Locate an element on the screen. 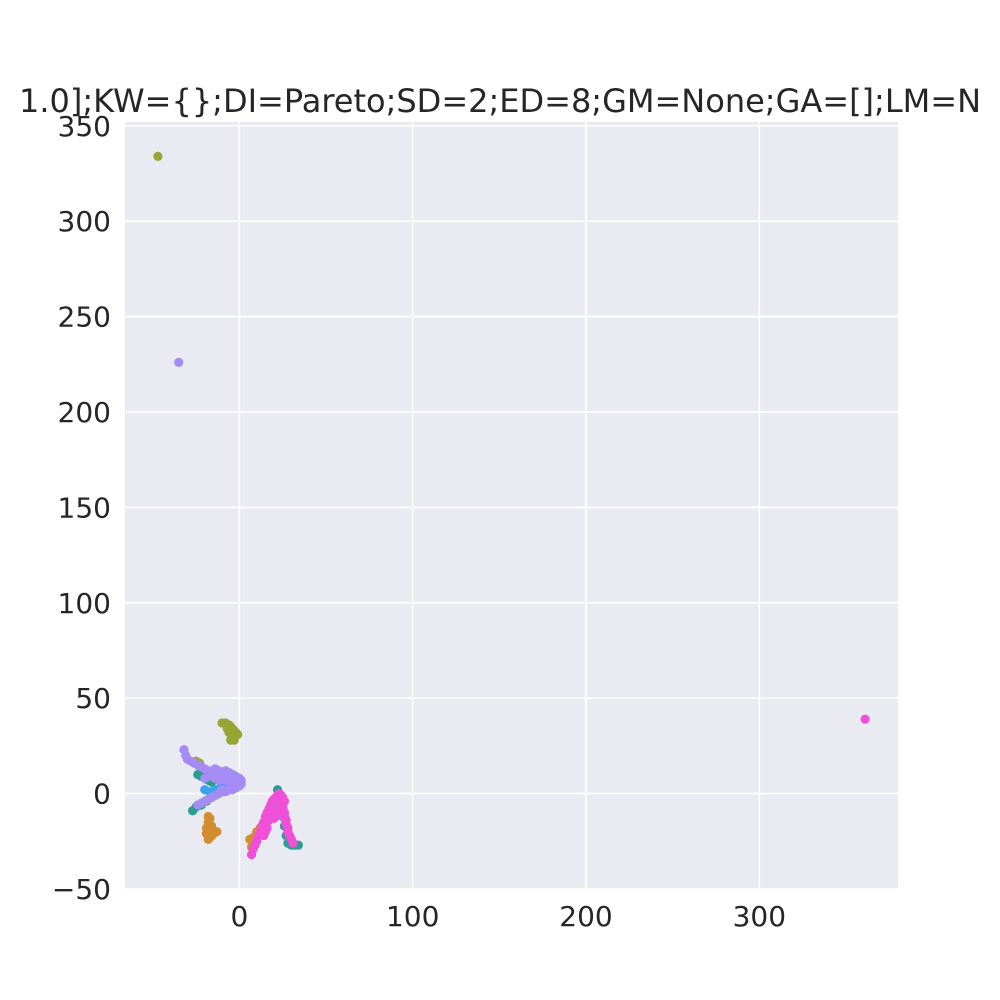  y-tick-label: 150 is located at coordinates (84, 507).